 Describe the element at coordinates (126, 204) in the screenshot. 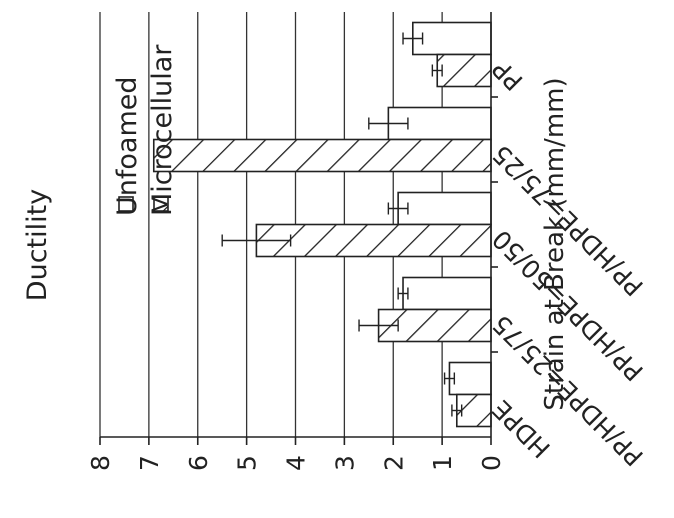

I see `legend-swatch-unfoamed` at that location.